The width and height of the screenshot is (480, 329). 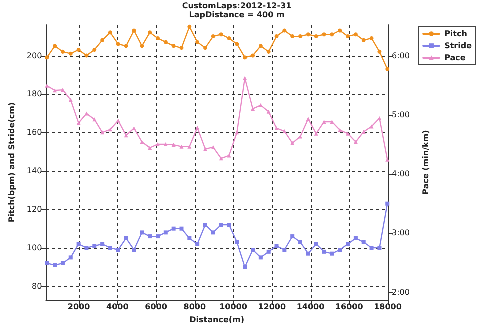 I want to click on y2-tick-label: 3:00, so click(x=401, y=233).